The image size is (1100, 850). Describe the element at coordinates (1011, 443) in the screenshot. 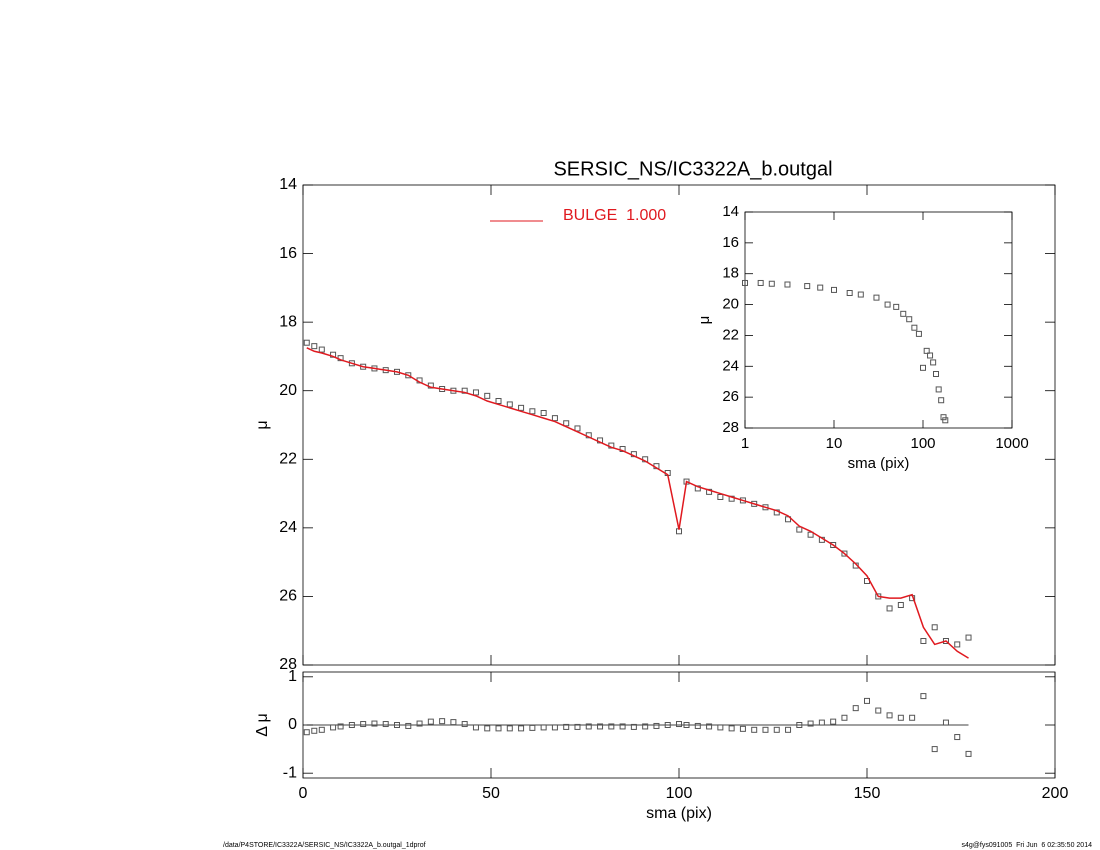

I see `x-tick-label: 1000` at that location.